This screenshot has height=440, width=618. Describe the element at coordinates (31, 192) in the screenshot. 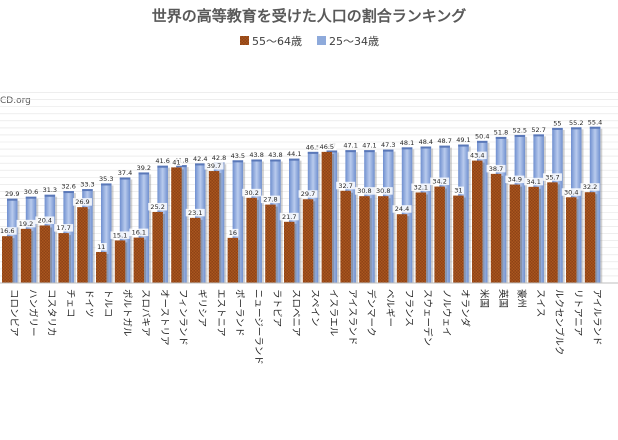

I see `value-label-25-34: 30.6` at that location.